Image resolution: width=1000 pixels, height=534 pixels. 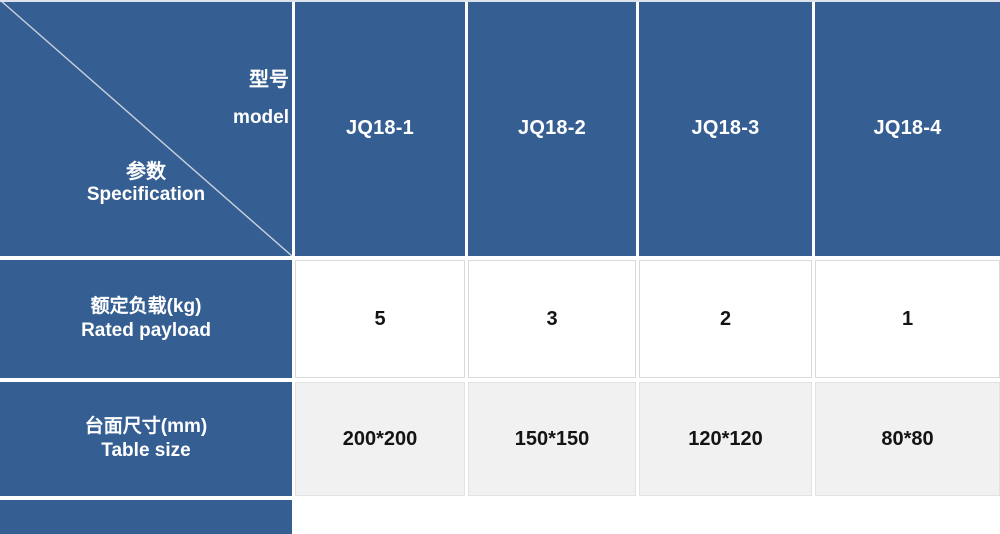 I want to click on row-axis-label-en: Specification, so click(x=146, y=194).